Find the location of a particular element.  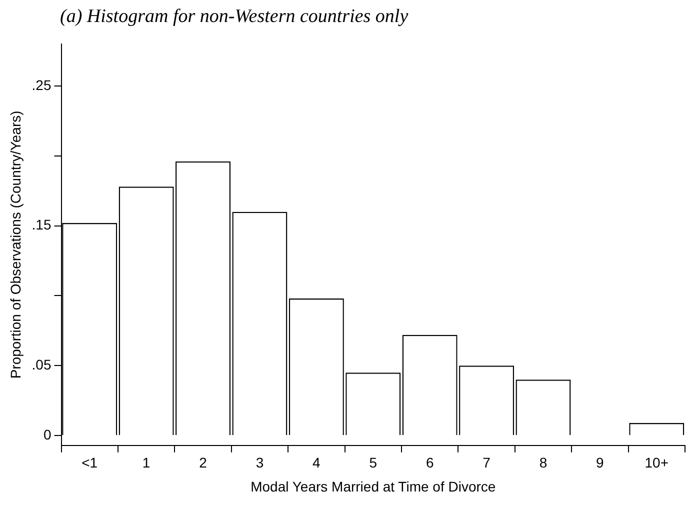

y-tick-label: .15 is located at coordinates (42, 224).